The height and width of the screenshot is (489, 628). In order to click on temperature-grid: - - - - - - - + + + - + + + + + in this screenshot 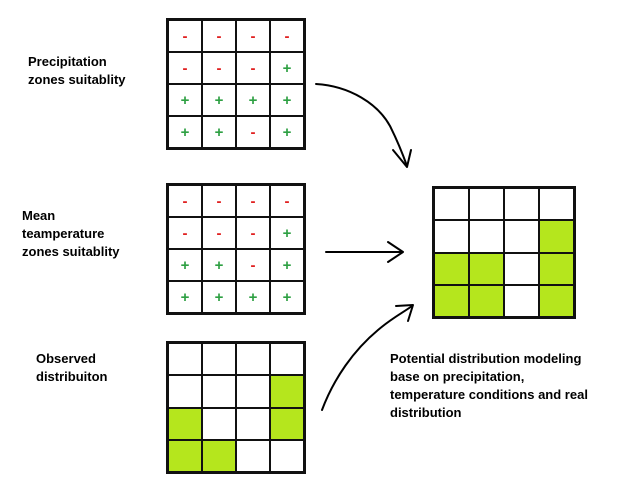, I will do `click(236, 249)`.